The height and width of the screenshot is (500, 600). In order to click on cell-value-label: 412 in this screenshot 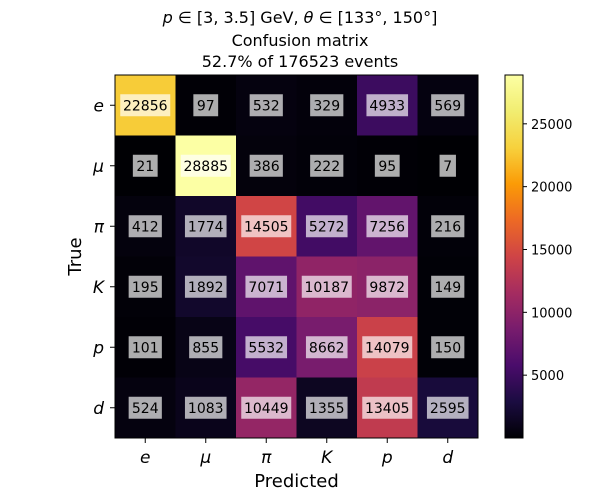, I will do `click(145, 227)`.